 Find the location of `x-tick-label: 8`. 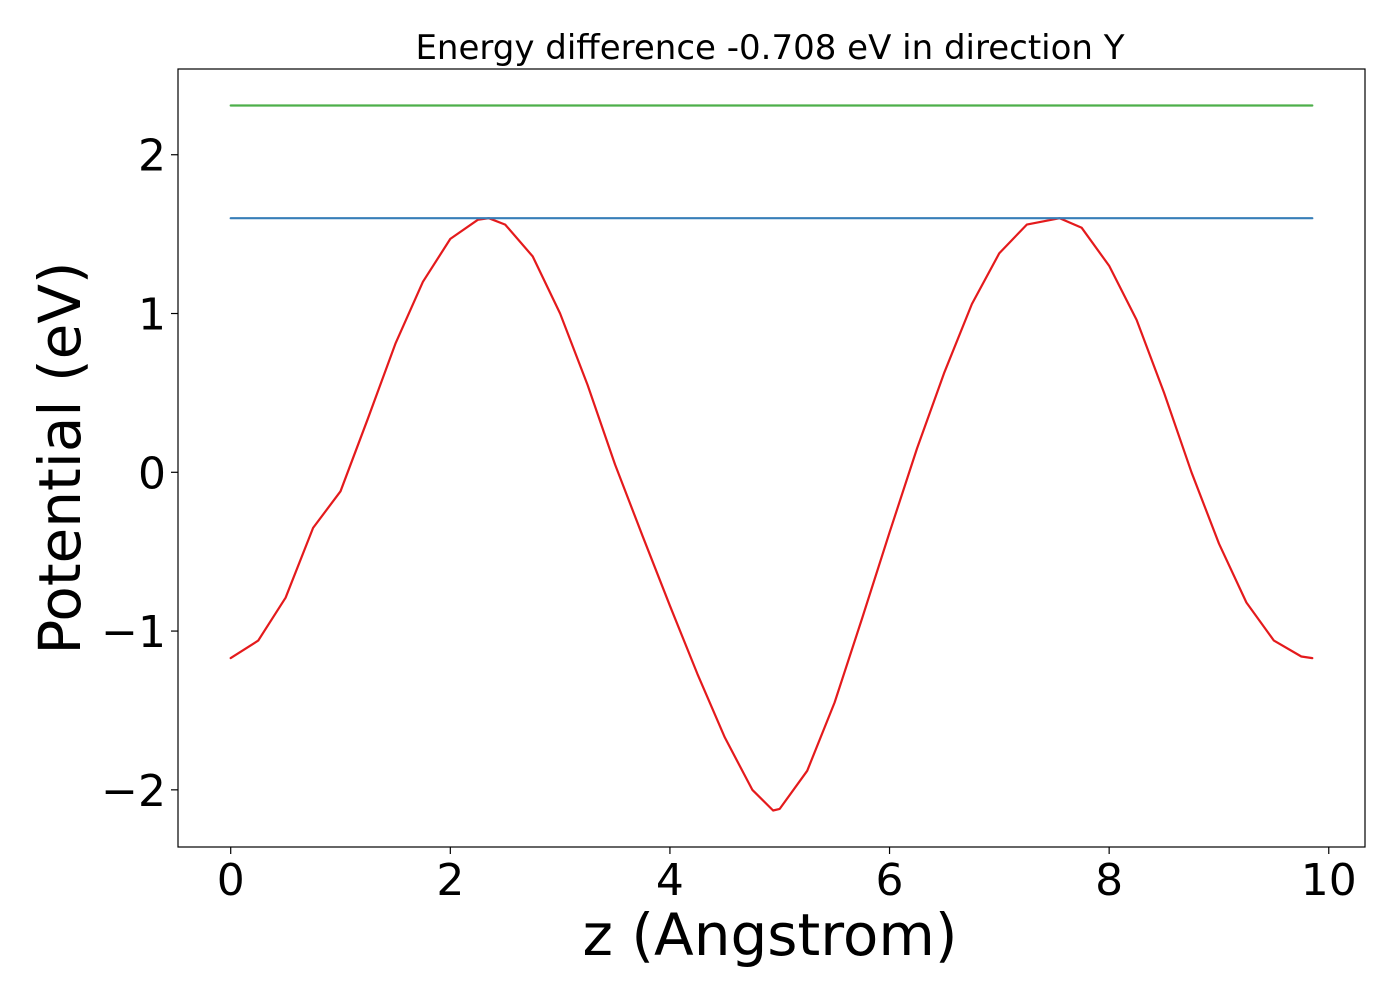

x-tick-label: 8 is located at coordinates (1109, 880).